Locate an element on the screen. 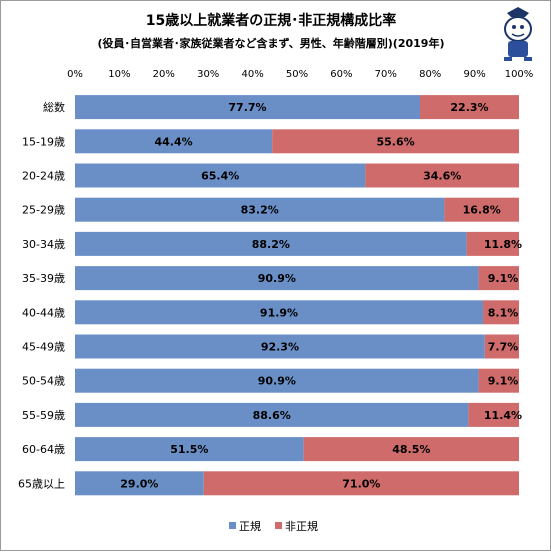 Image resolution: width=551 pixels, height=552 pixels. legend-swatch-regular is located at coordinates (232, 525).